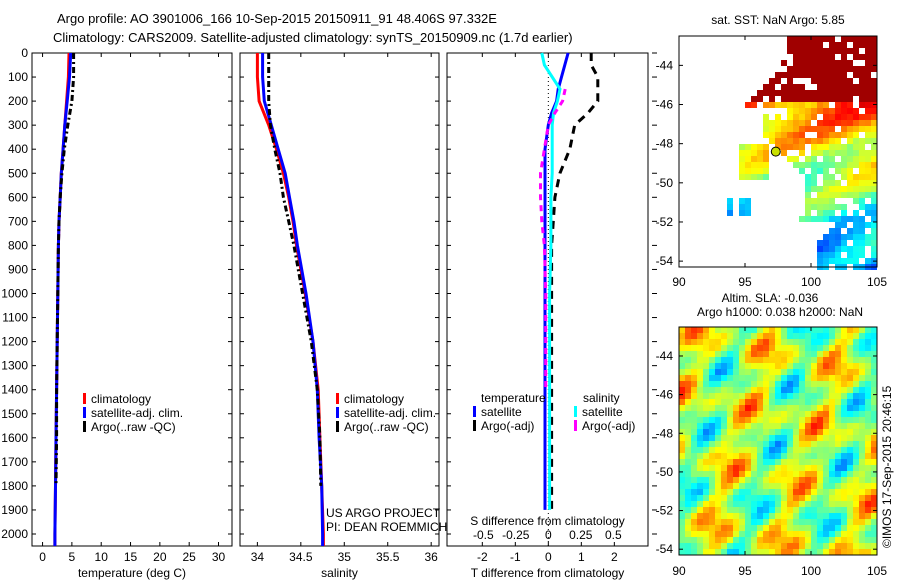 This screenshot has width=900, height=580. What do you see at coordinates (14, 462) in the screenshot?
I see `y-tick-label: 1700` at bounding box center [14, 462].